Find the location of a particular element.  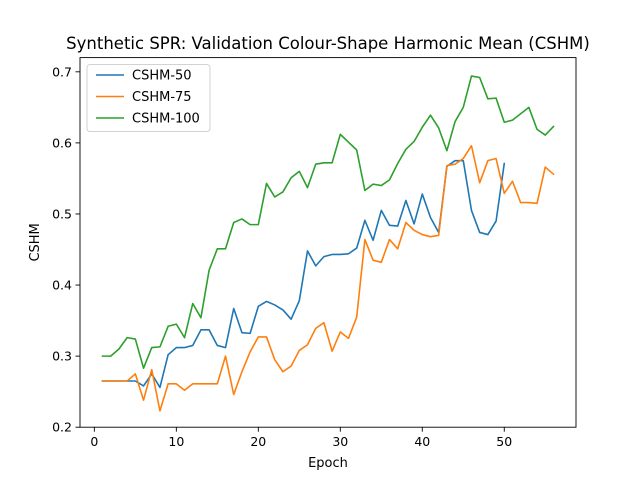

y-tick-label: 0.2 is located at coordinates (62, 427).